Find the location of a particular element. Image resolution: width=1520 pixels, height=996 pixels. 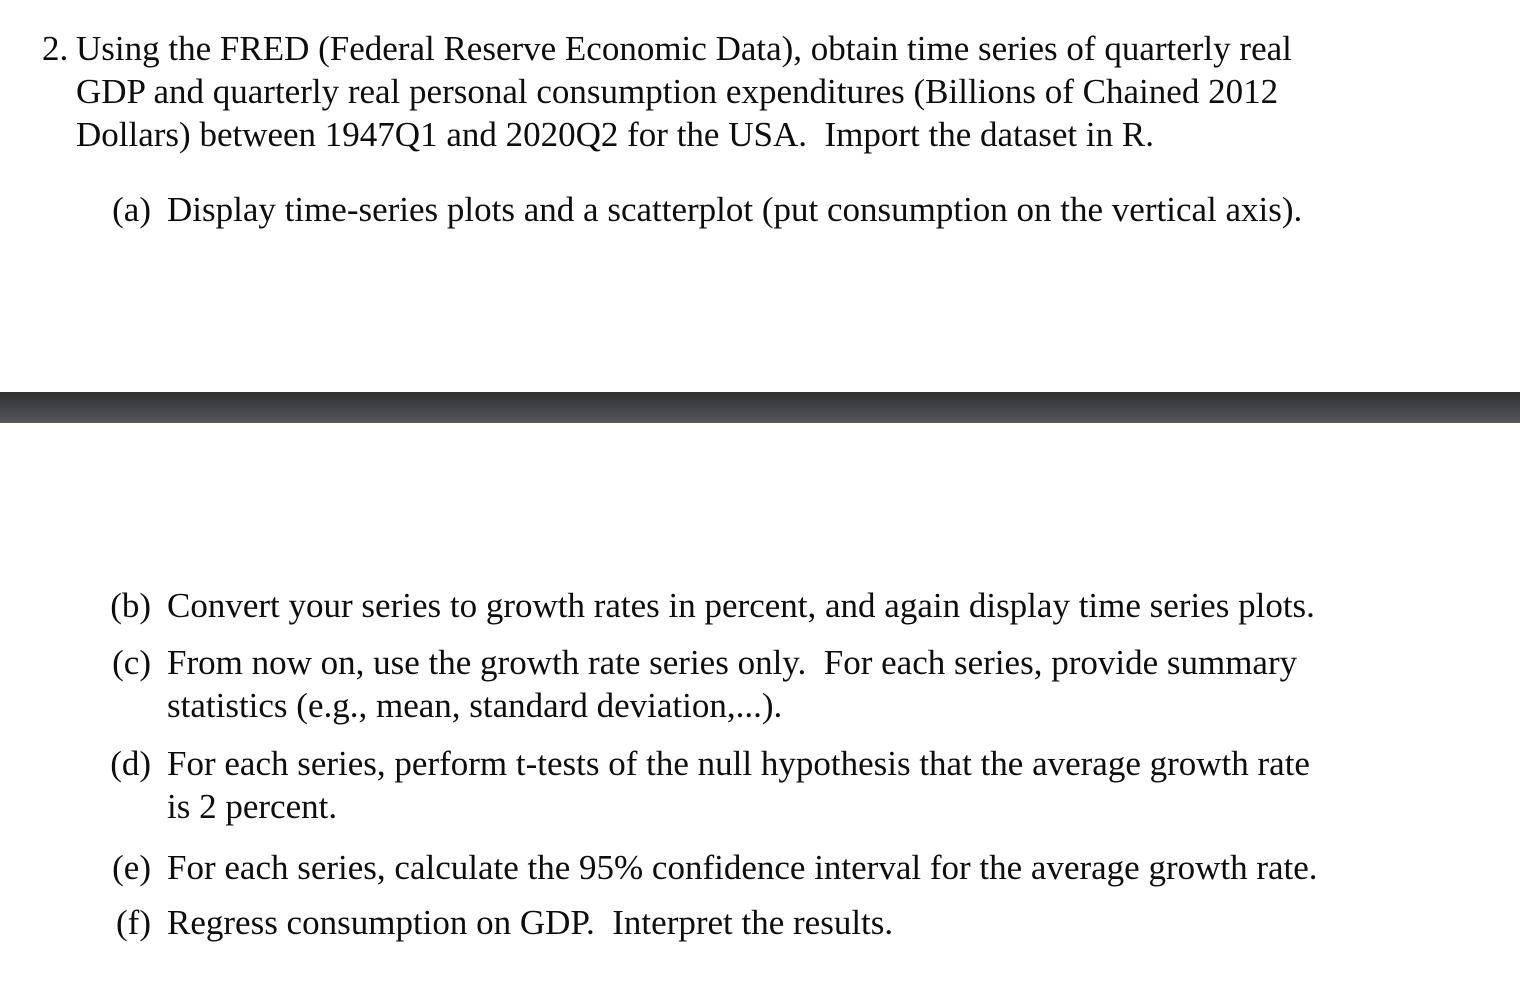

section-divider is located at coordinates (760, 407).